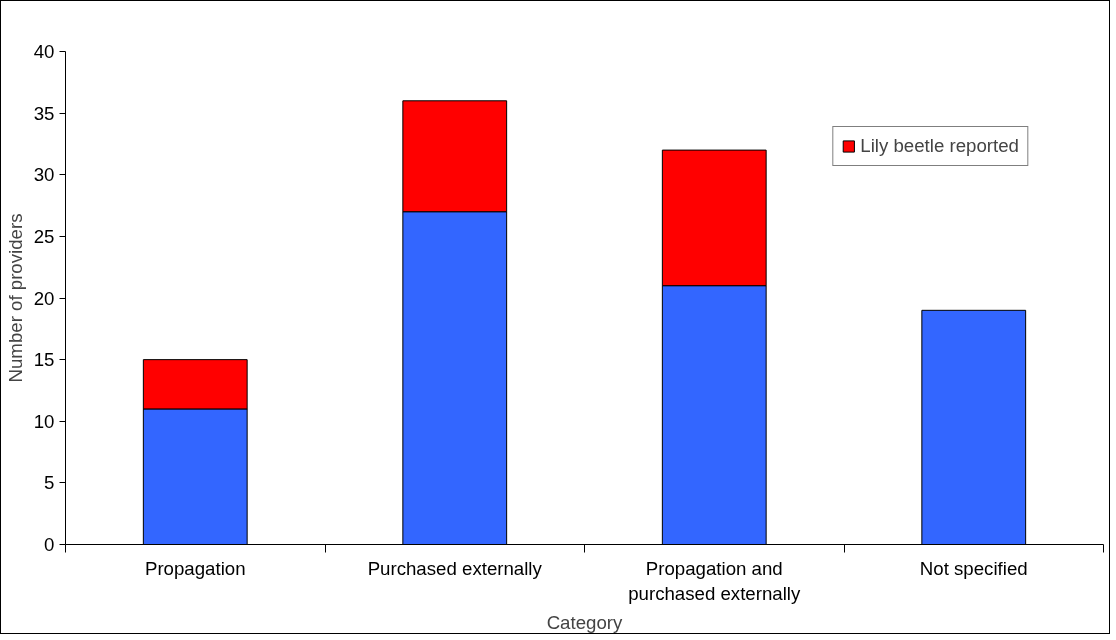 The image size is (1116, 640). Describe the element at coordinates (15, 298) in the screenshot. I see `y-axis-title: Number of providers` at that location.